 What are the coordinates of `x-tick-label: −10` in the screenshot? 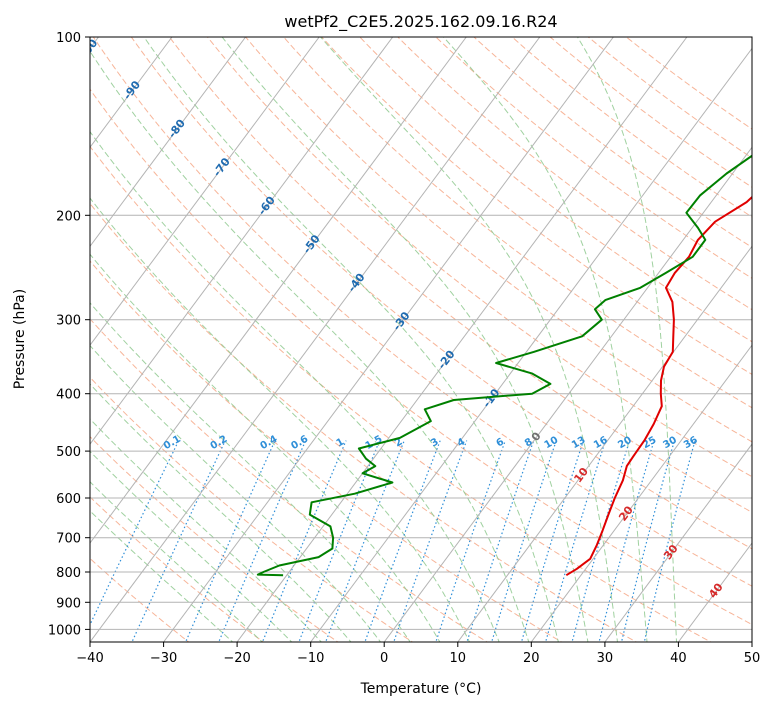 It's located at (310, 658).